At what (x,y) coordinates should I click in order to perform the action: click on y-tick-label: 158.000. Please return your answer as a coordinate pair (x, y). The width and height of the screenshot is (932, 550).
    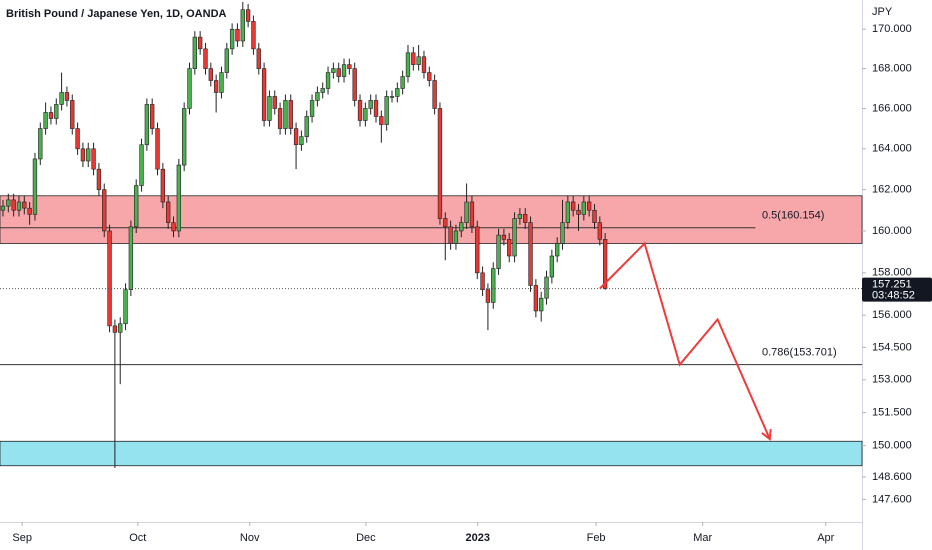
    Looking at the image, I should click on (892, 273).